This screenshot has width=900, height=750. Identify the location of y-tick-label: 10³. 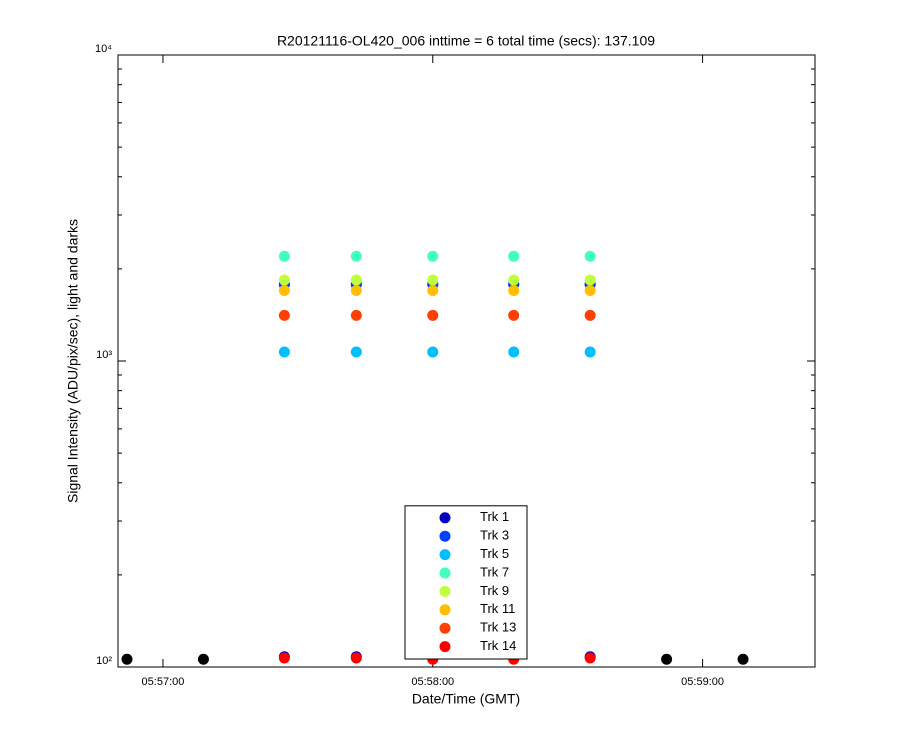
(104, 355).